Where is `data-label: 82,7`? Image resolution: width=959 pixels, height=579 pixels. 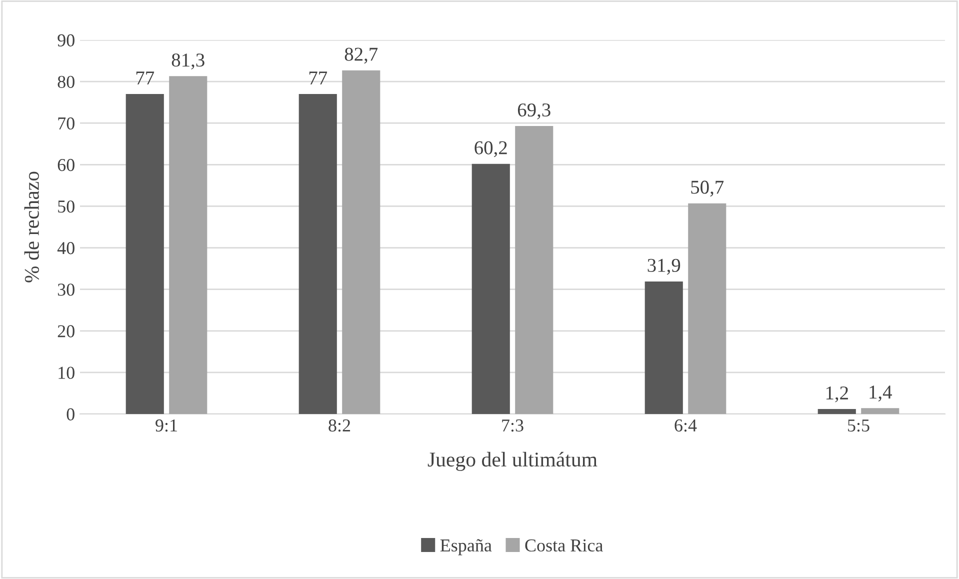 data-label: 82,7 is located at coordinates (361, 56).